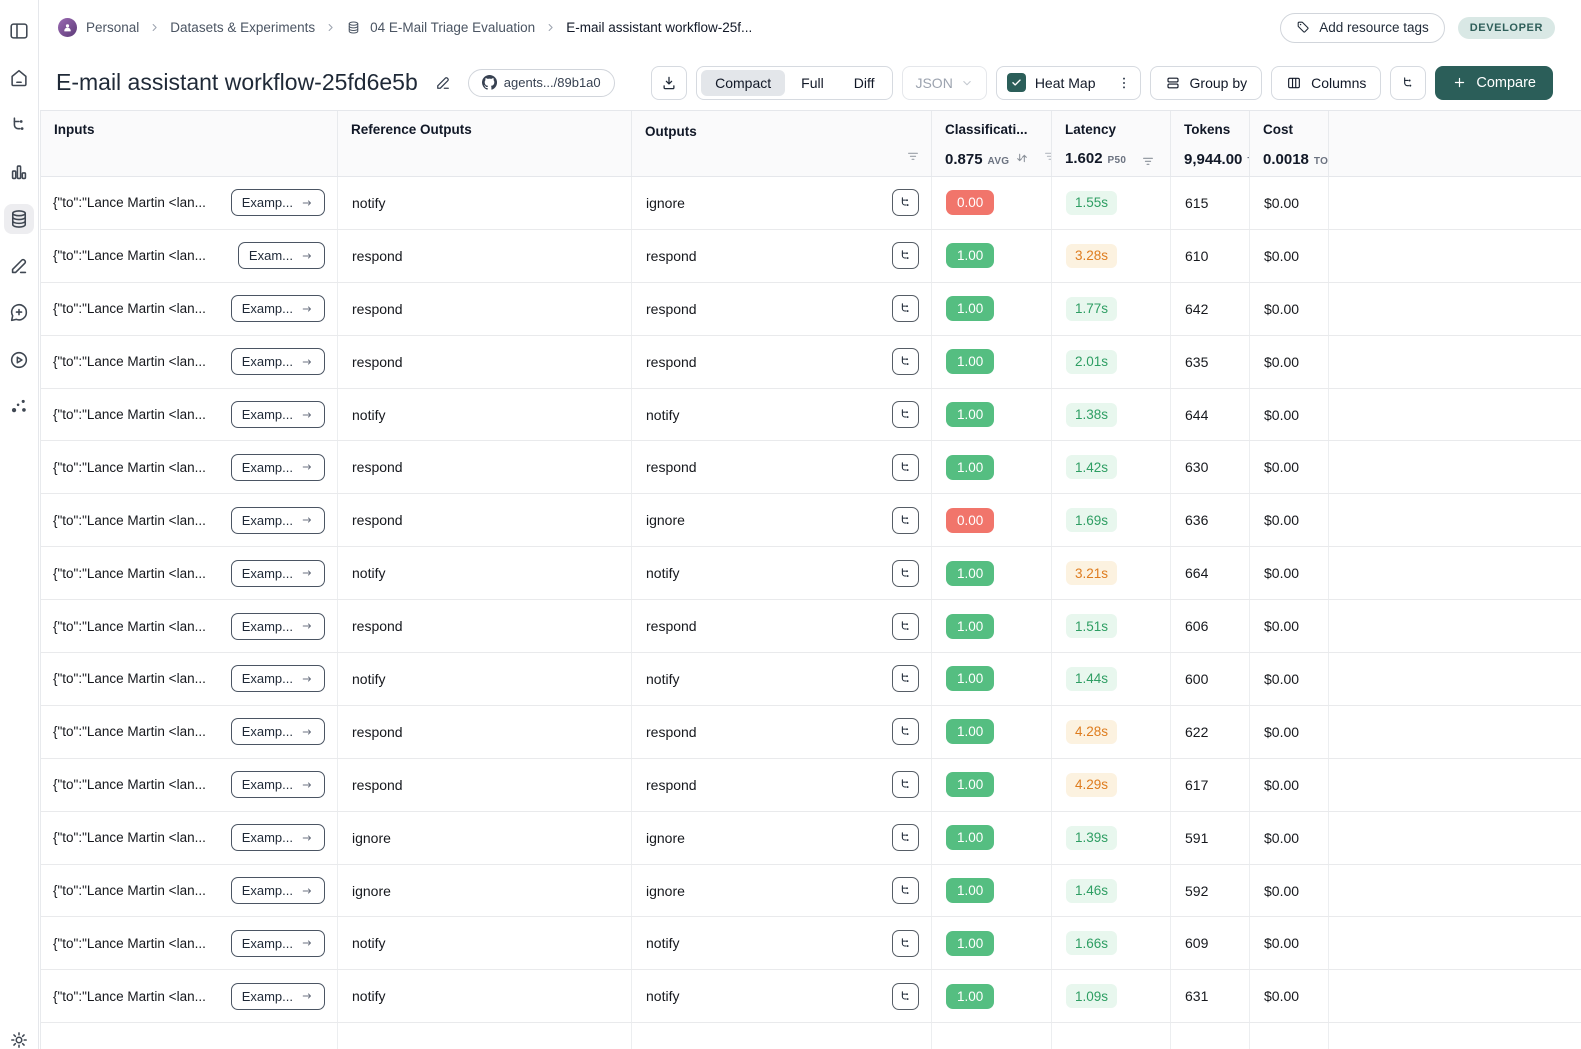 This screenshot has height=1049, width=1581. Describe the element at coordinates (1326, 82) in the screenshot. I see `columns-button: Columns` at that location.